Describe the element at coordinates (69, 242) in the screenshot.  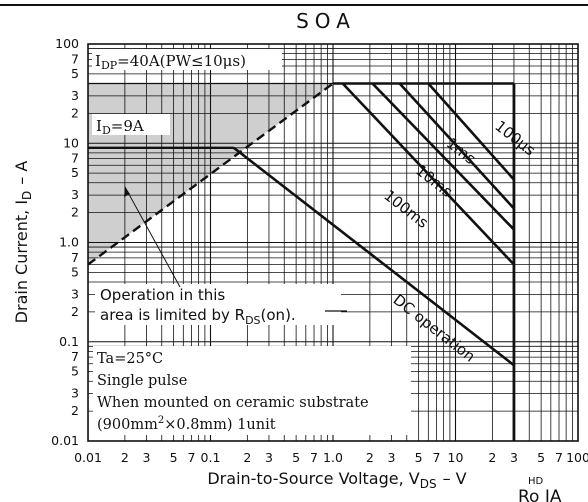
I see `y-tick-label: 1.0` at that location.